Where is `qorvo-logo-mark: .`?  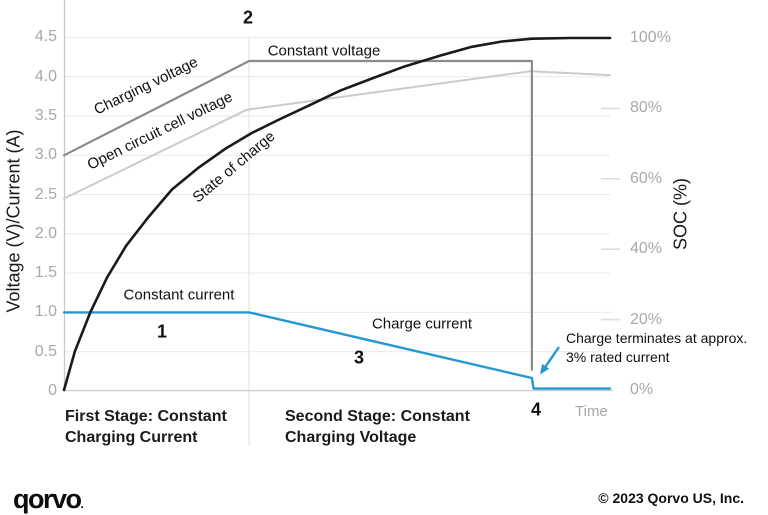 qorvo-logo-mark: . is located at coordinates (82, 504).